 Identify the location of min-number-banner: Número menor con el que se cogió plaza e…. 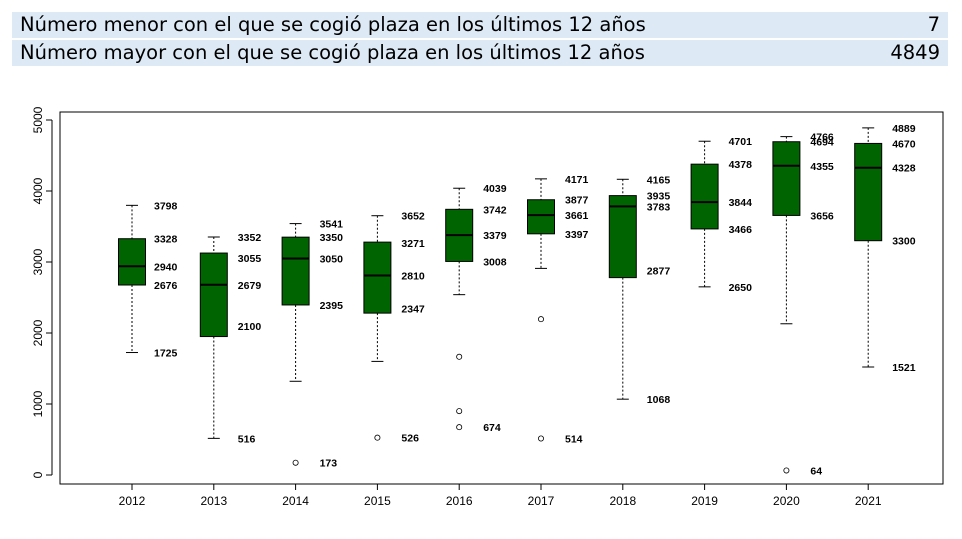
(480, 25).